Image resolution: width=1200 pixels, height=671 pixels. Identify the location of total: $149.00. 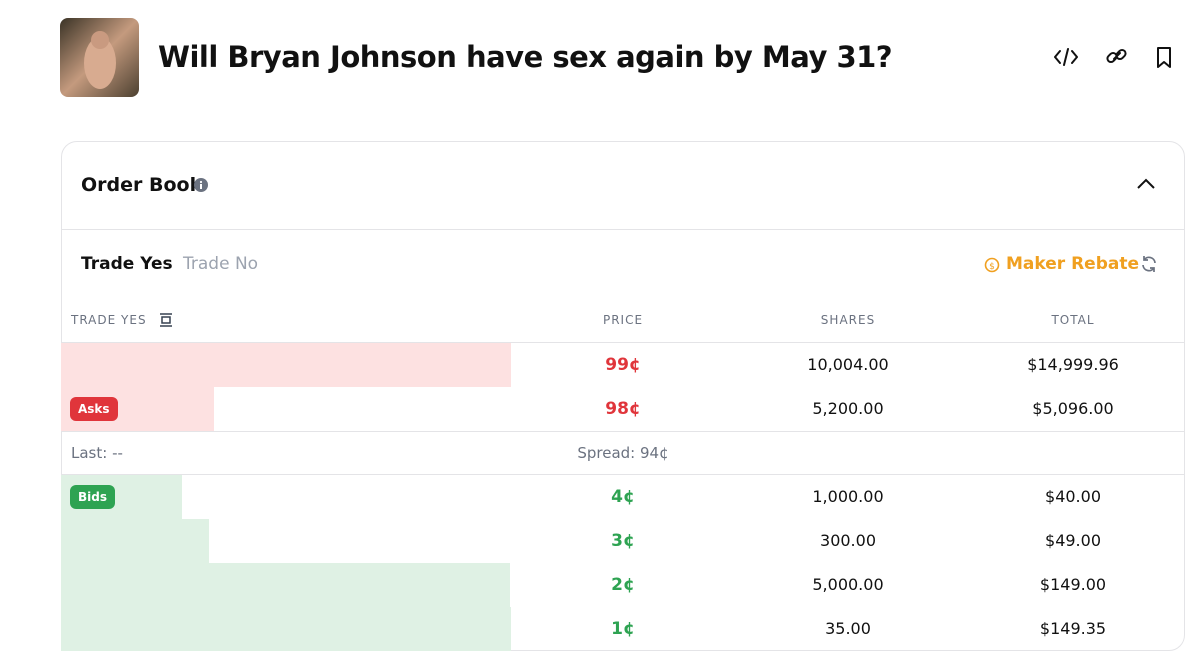
(1073, 584).